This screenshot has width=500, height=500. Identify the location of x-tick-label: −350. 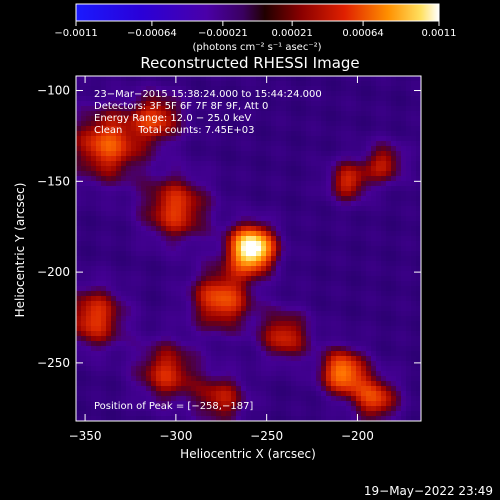
(85, 436).